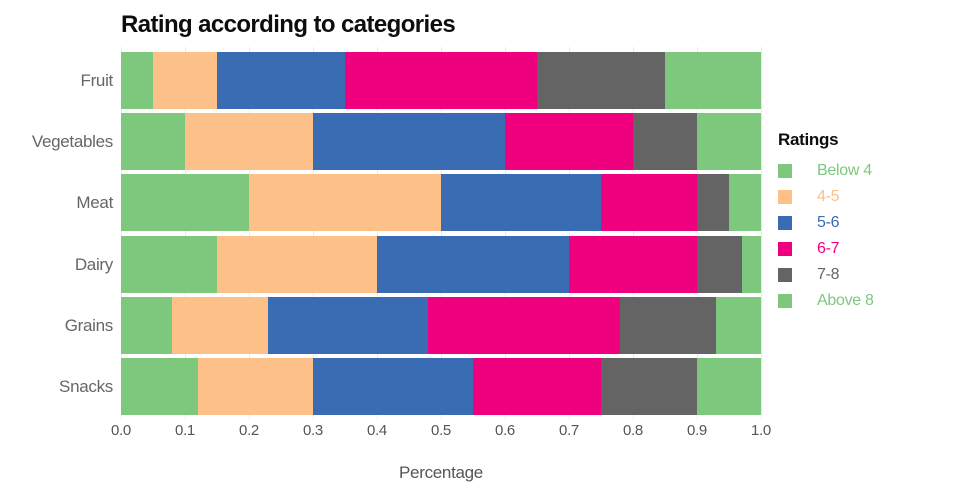 This screenshot has height=500, width=960. What do you see at coordinates (121, 430) in the screenshot?
I see `x-tick-label: 0.0` at bounding box center [121, 430].